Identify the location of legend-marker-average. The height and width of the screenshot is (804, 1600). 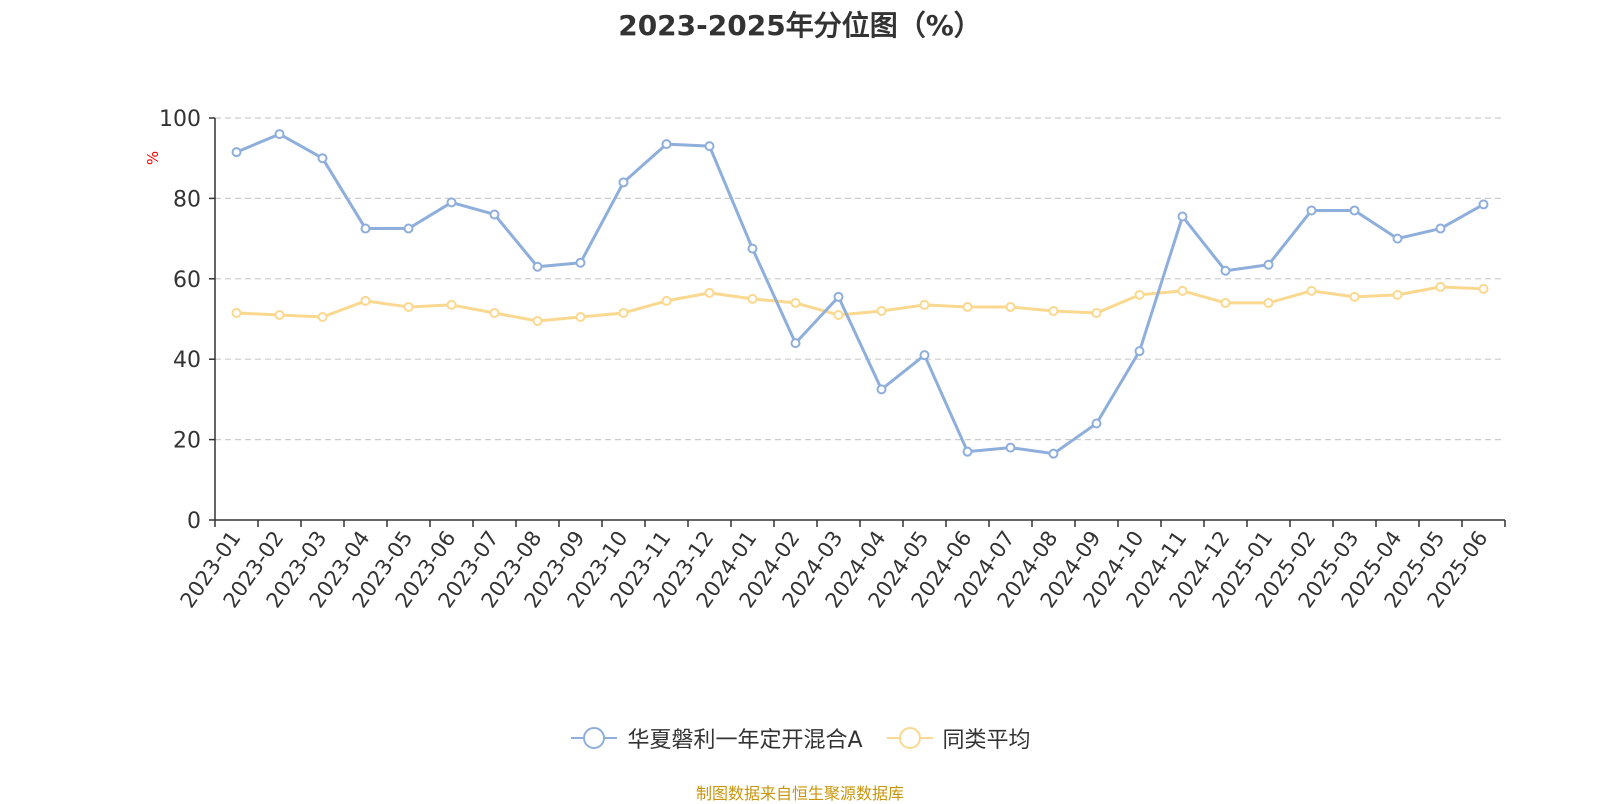
(909, 738).